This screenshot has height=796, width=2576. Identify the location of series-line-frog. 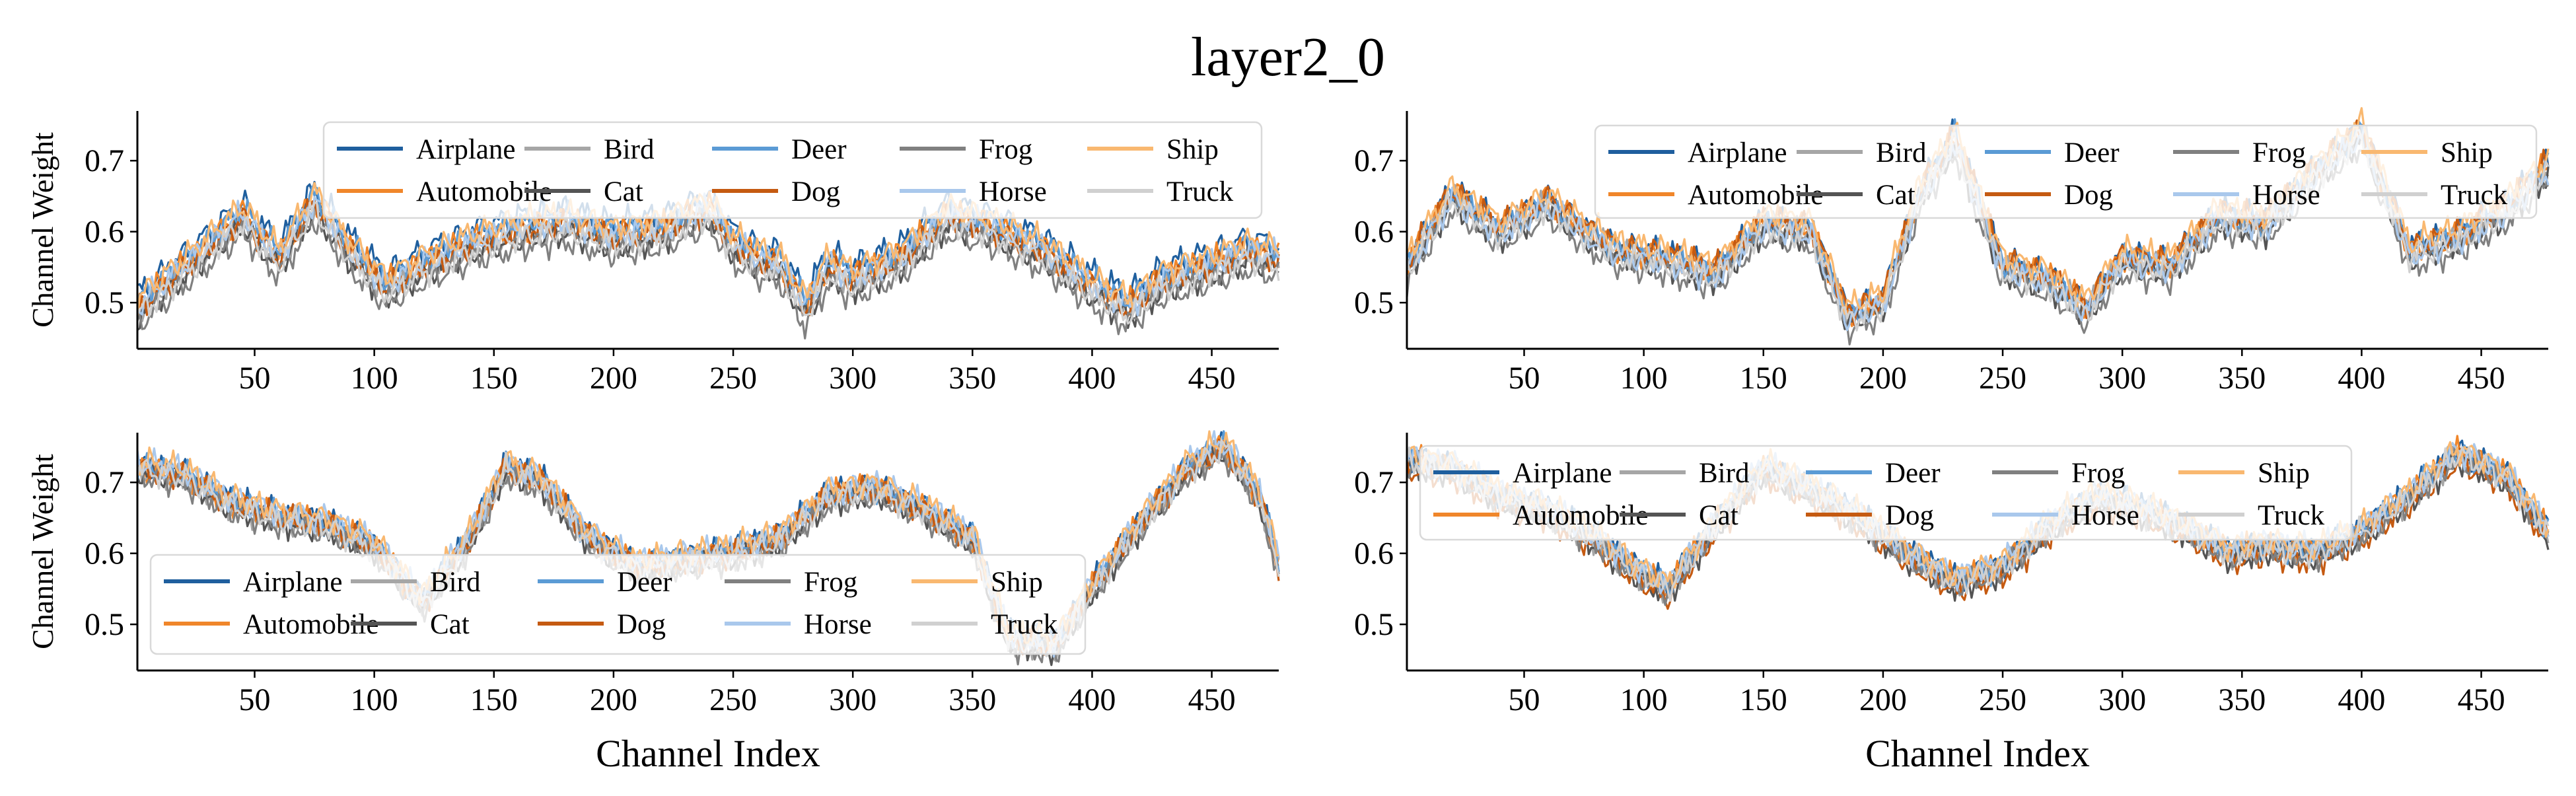
(1978, 525).